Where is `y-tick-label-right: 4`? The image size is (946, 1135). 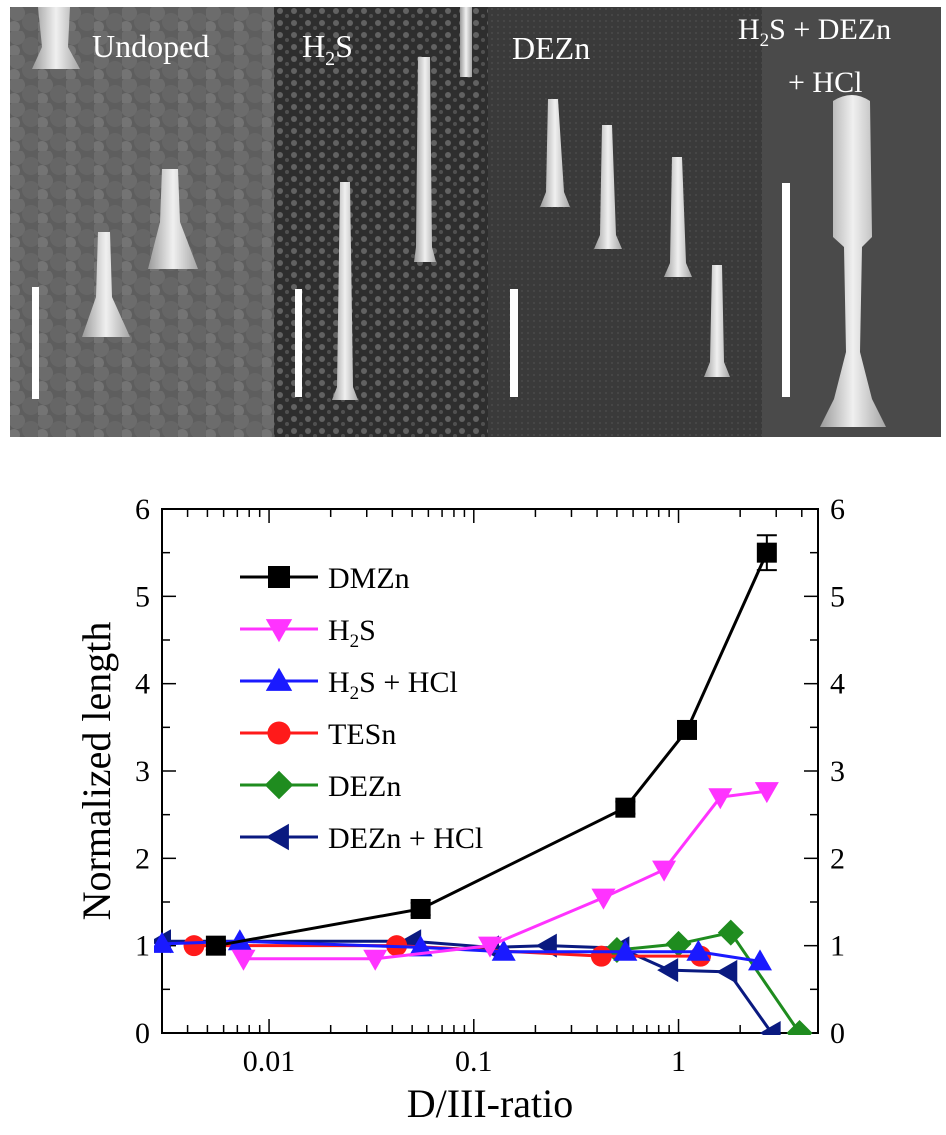 y-tick-label-right: 4 is located at coordinates (837, 684).